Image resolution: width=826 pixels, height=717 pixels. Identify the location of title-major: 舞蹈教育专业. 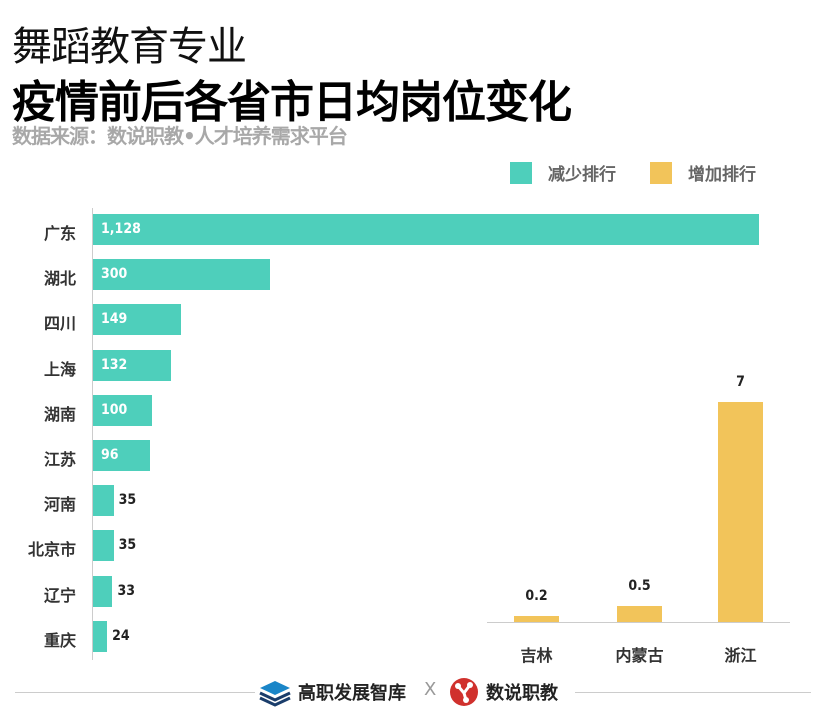
(129, 47).